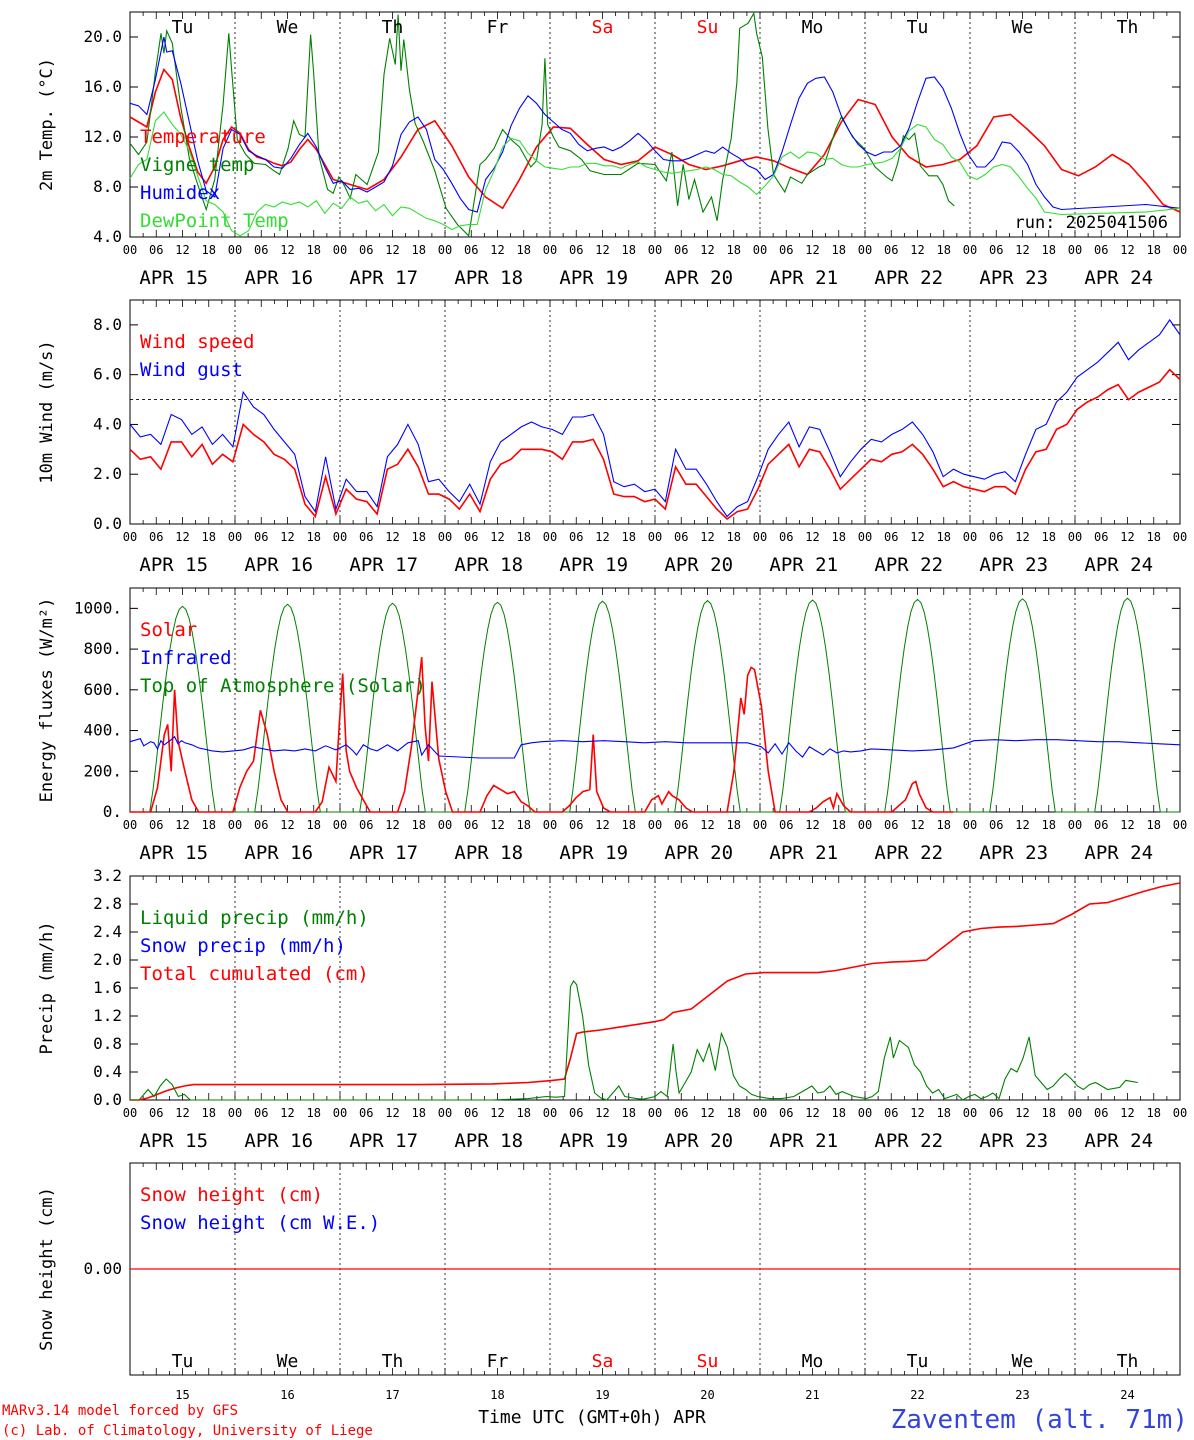 The height and width of the screenshot is (1440, 1194). I want to click on y-tick-label: 3.2, so click(107, 875).